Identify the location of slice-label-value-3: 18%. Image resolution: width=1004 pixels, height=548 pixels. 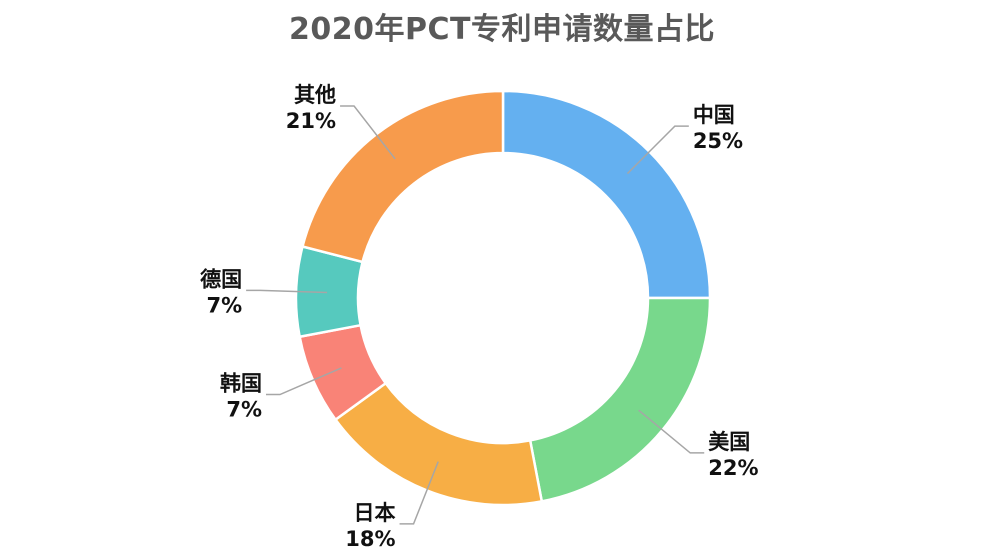
(370, 537).